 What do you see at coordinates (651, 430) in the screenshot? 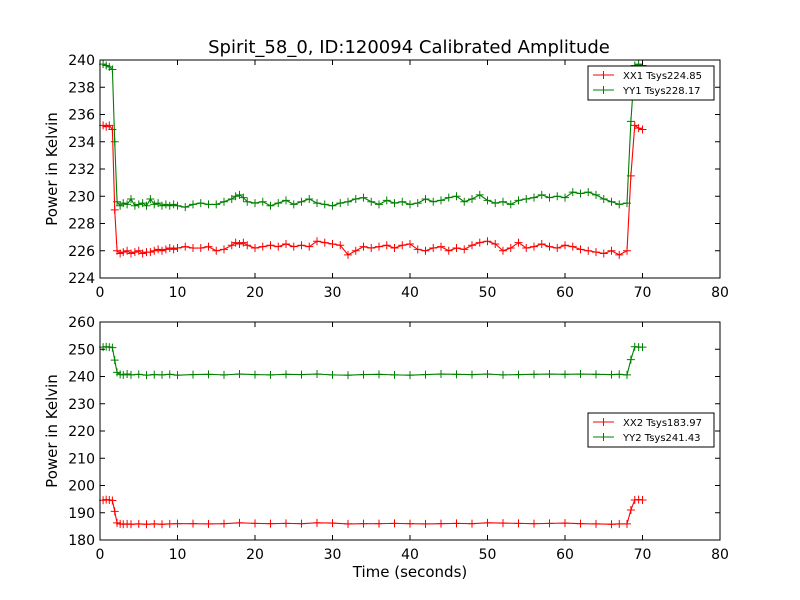
I see `legend: XX2 Tsys183.97 YY2 Tsys241.43` at bounding box center [651, 430].